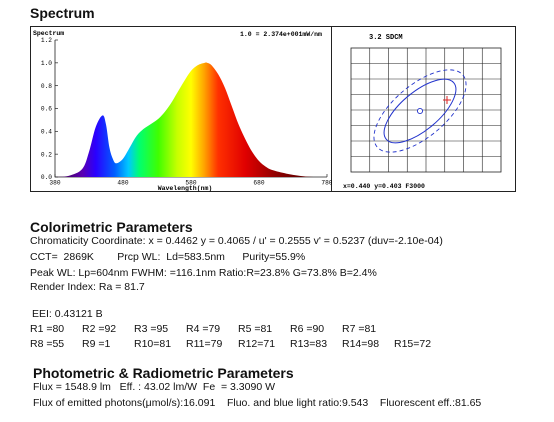 The image size is (554, 422). What do you see at coordinates (255, 329) in the screenshot?
I see `r-value: R5 =81` at bounding box center [255, 329].